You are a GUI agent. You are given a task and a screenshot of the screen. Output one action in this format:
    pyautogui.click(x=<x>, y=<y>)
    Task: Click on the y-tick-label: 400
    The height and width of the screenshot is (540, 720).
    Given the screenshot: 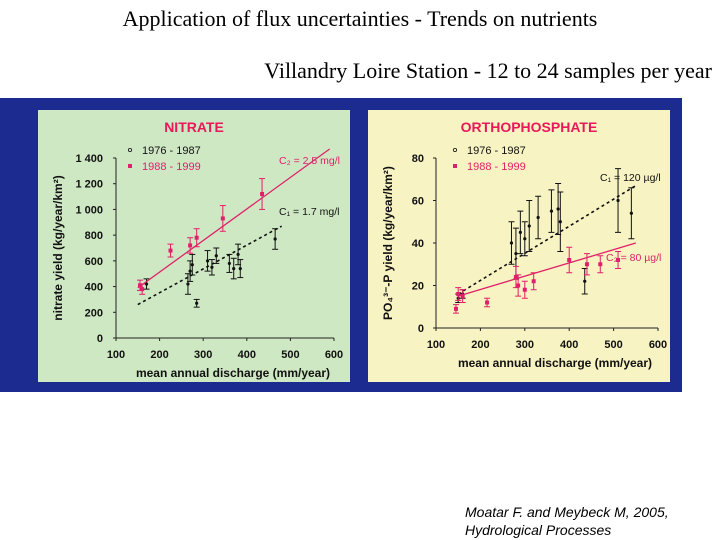 What is the action you would take?
    pyautogui.click(x=94, y=288)
    